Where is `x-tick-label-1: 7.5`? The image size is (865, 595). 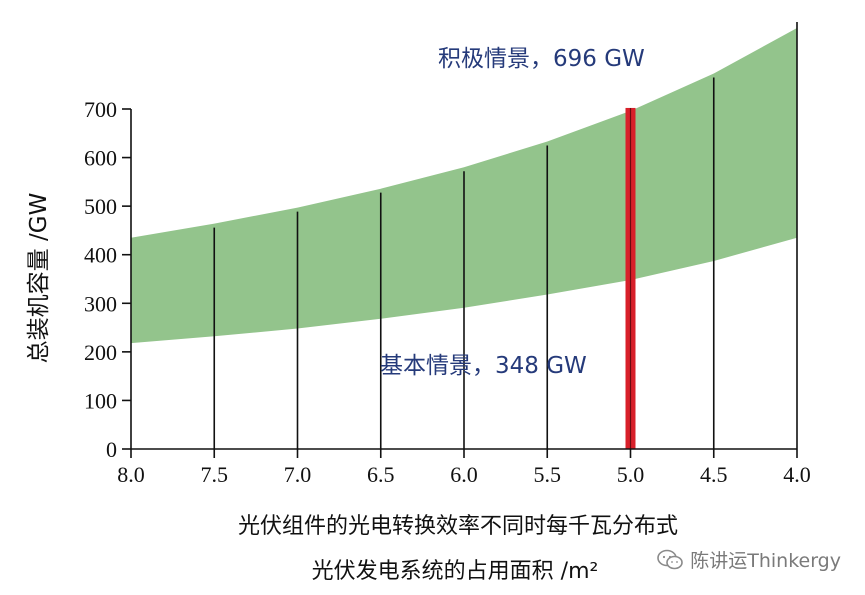 x-tick-label-1: 7.5 is located at coordinates (215, 474).